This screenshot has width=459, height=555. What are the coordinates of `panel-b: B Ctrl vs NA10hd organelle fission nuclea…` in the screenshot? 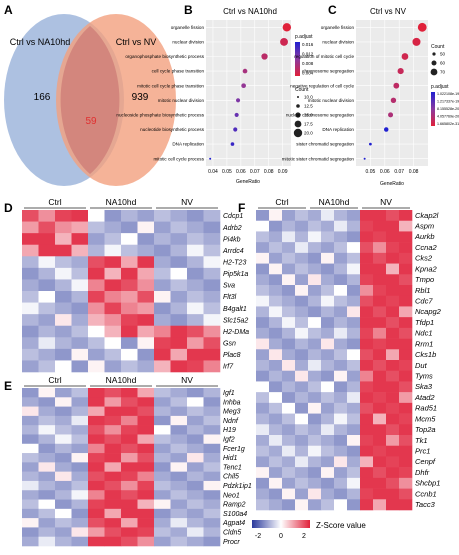 It's located at (214, 94).